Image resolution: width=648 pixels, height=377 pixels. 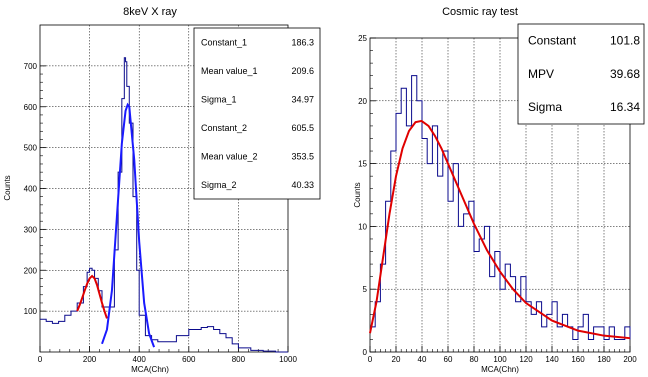 I want to click on cosmic-x-tick-label: 80, so click(x=474, y=359).